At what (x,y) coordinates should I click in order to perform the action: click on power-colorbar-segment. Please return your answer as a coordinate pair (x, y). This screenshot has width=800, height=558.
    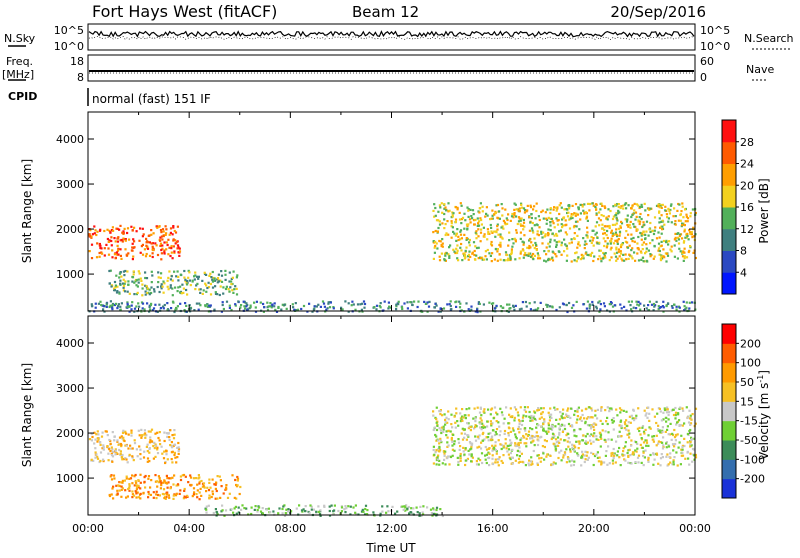
    Looking at the image, I should click on (729, 239).